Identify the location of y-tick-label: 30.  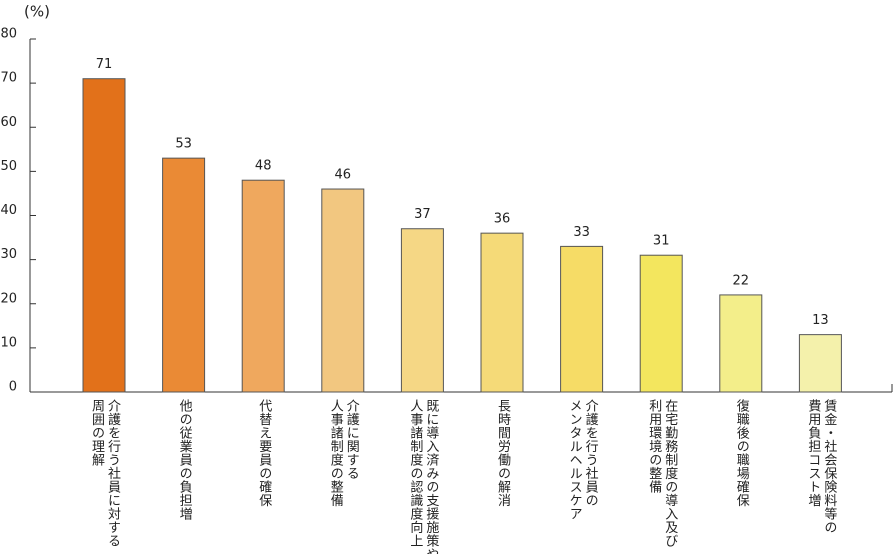
(8, 254).